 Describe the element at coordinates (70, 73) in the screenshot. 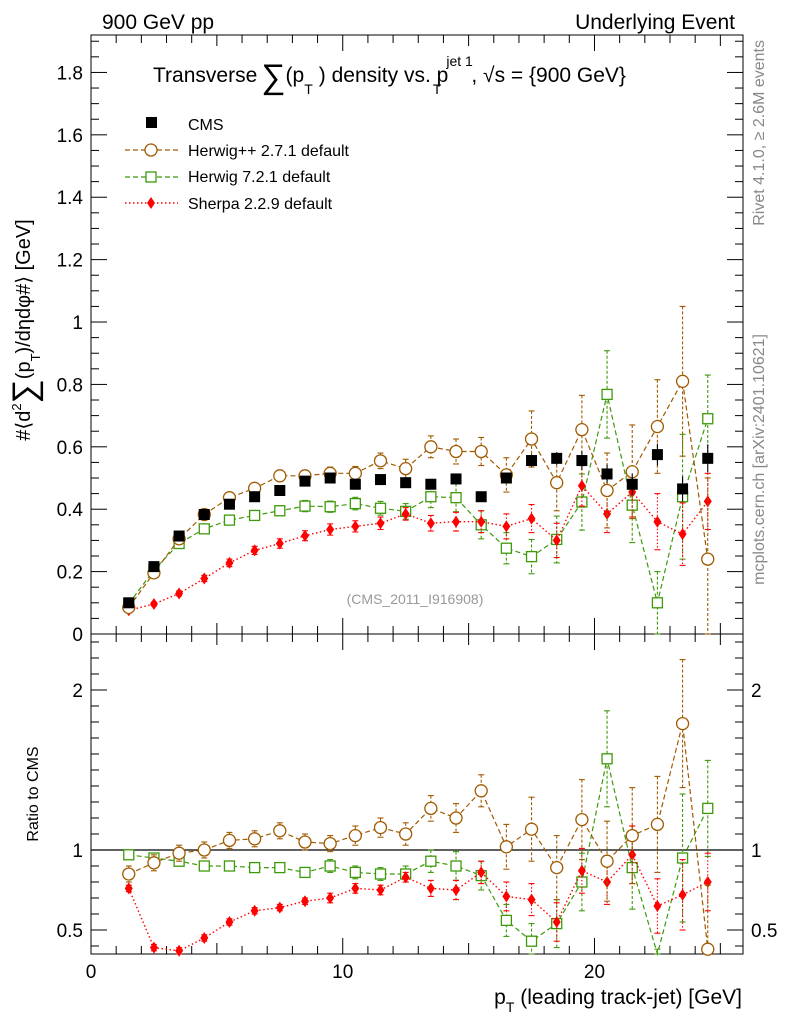

I see `main-y-tick-label: 1.8` at that location.